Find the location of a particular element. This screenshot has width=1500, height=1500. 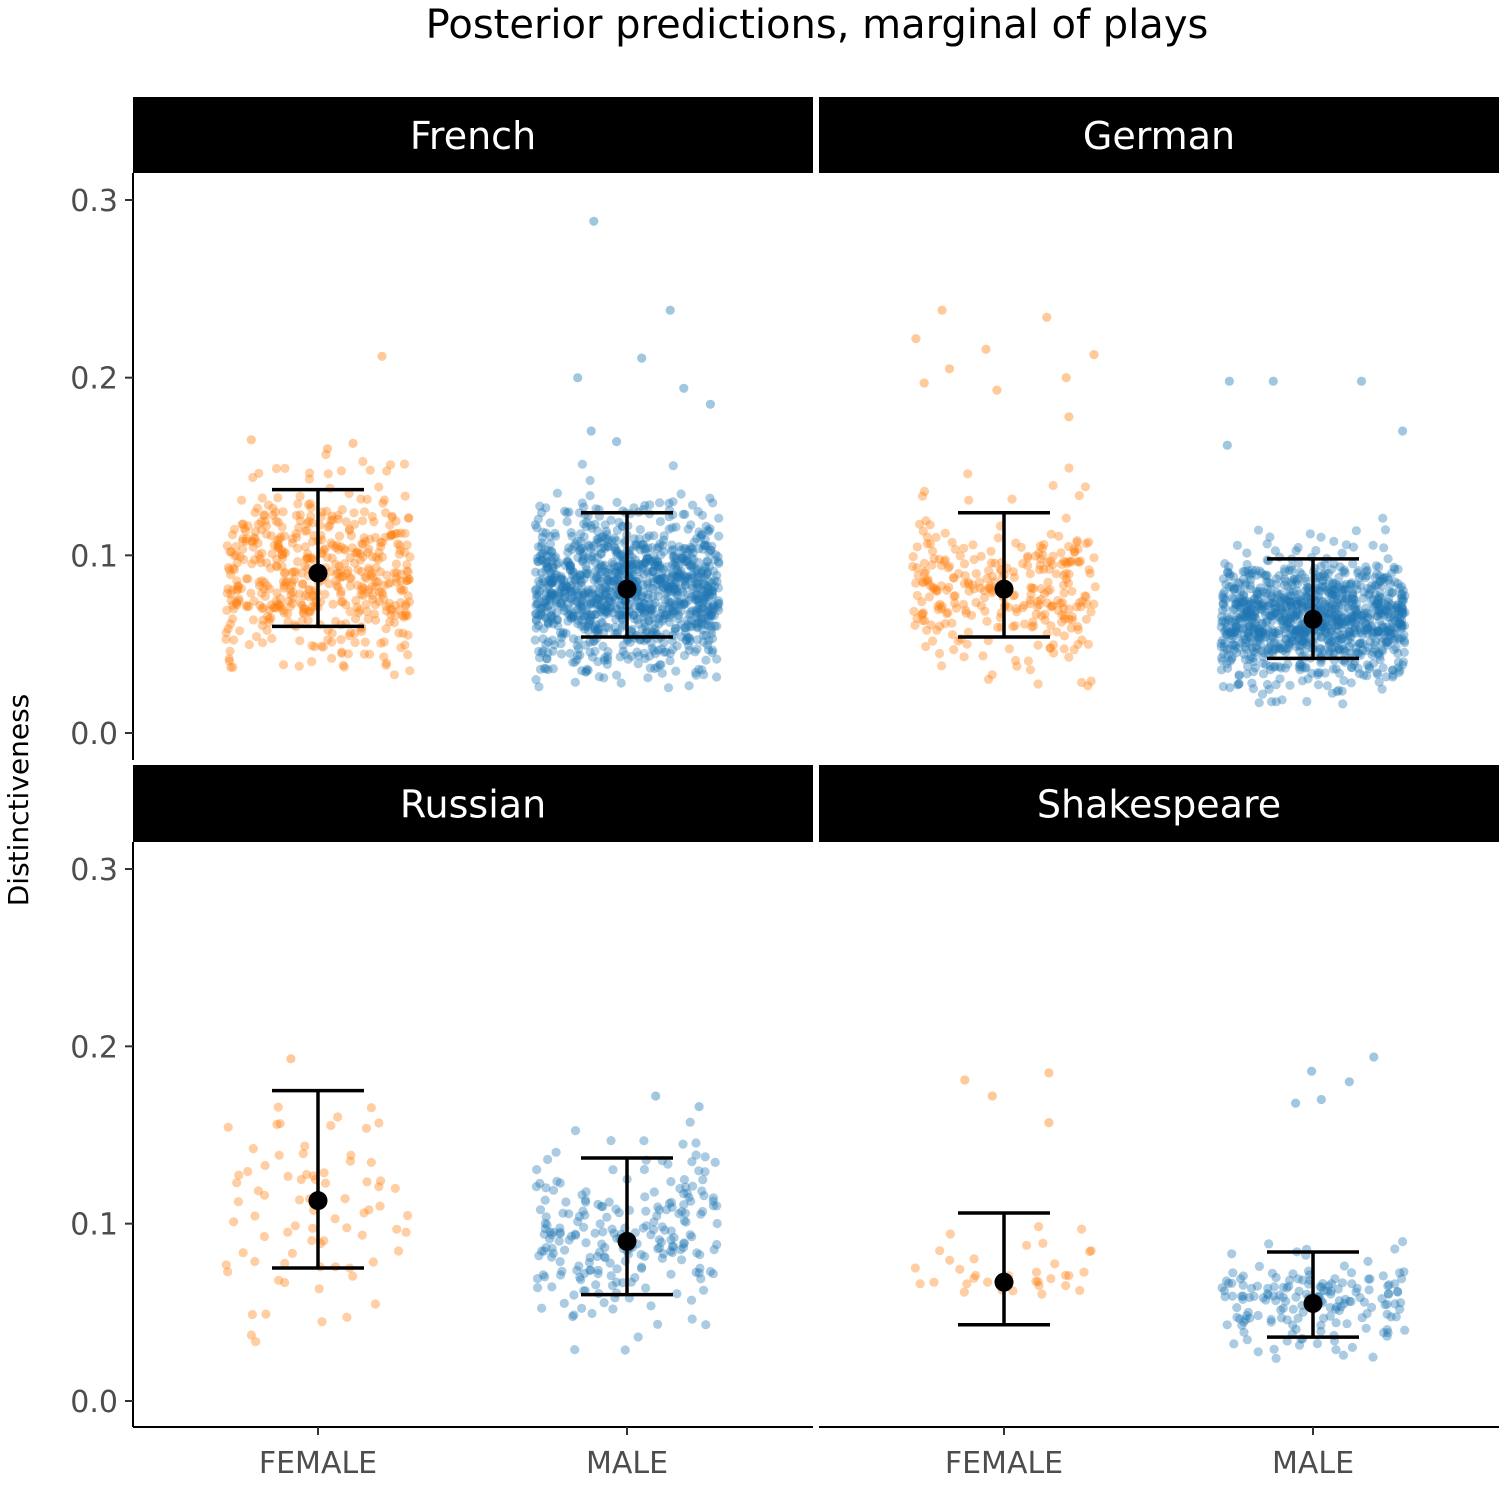

data-point-outlier is located at coordinates (1069, 417).